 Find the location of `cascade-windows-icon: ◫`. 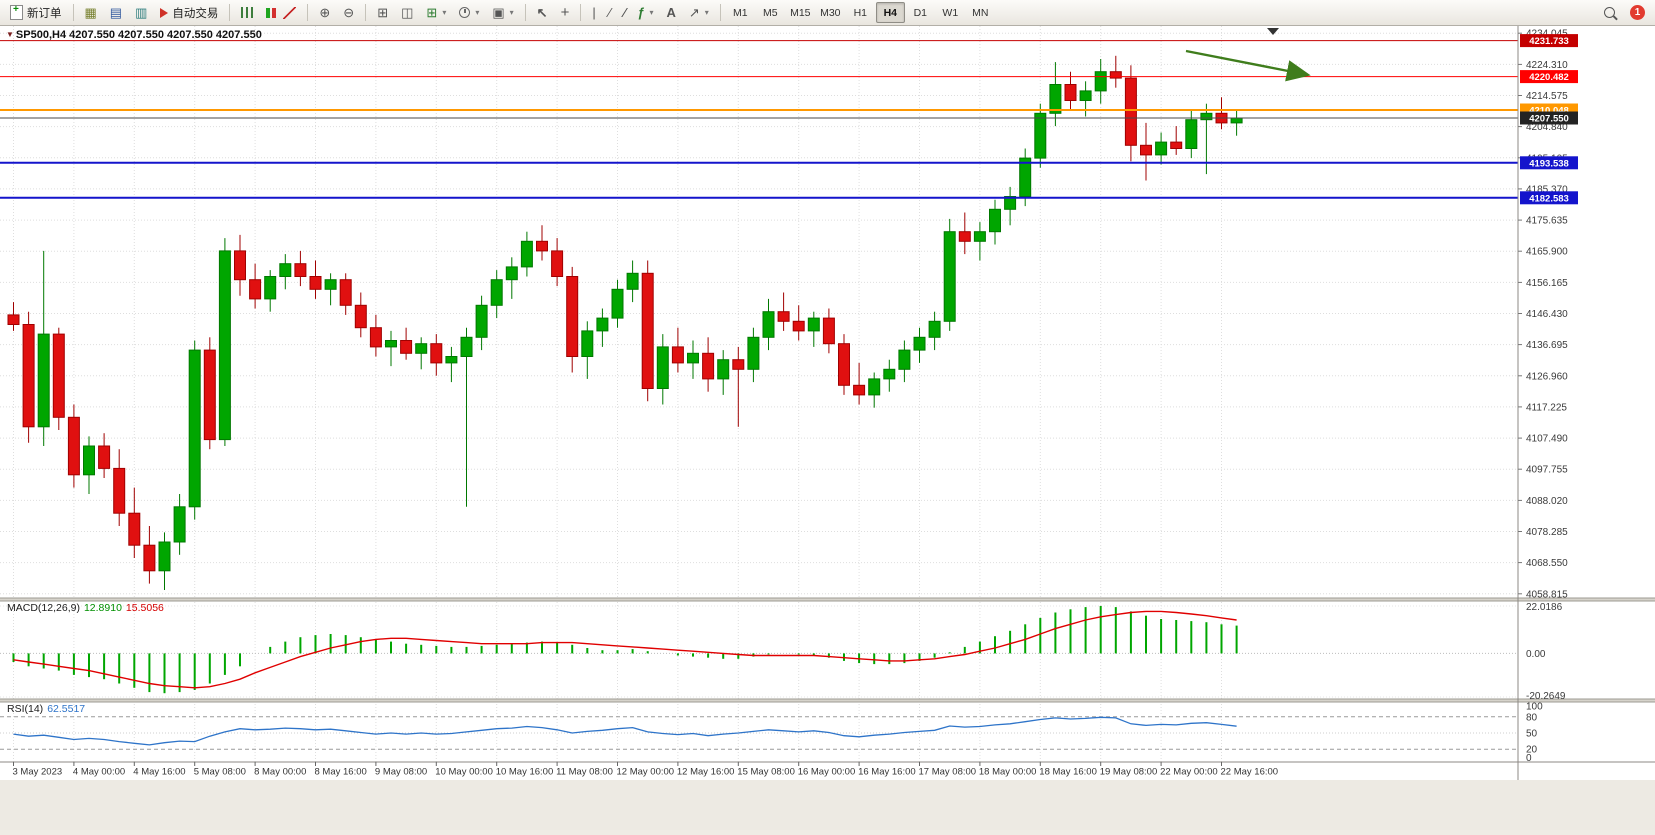

cascade-windows-icon: ◫ is located at coordinates (407, 12).